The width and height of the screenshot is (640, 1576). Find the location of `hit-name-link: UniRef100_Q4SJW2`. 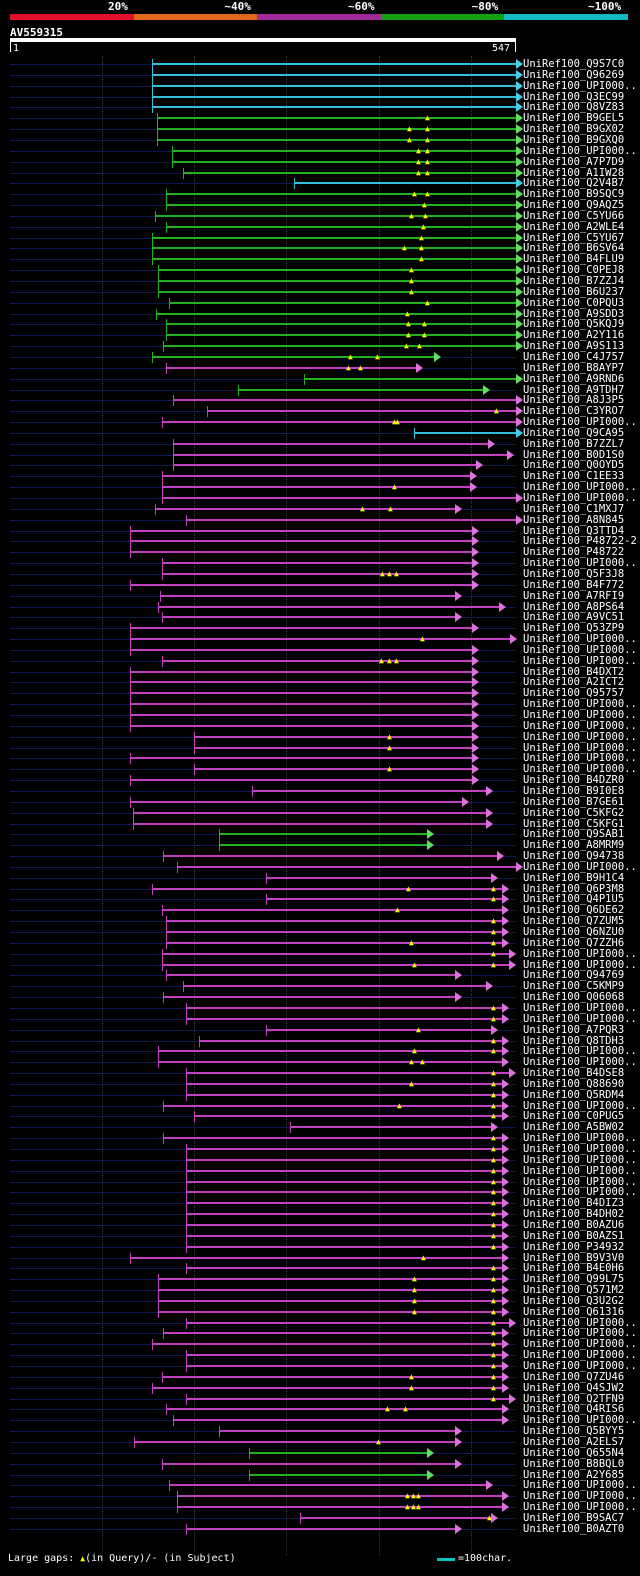

hit-name-link: UniRef100_Q4SJW2 is located at coordinates (574, 1387).